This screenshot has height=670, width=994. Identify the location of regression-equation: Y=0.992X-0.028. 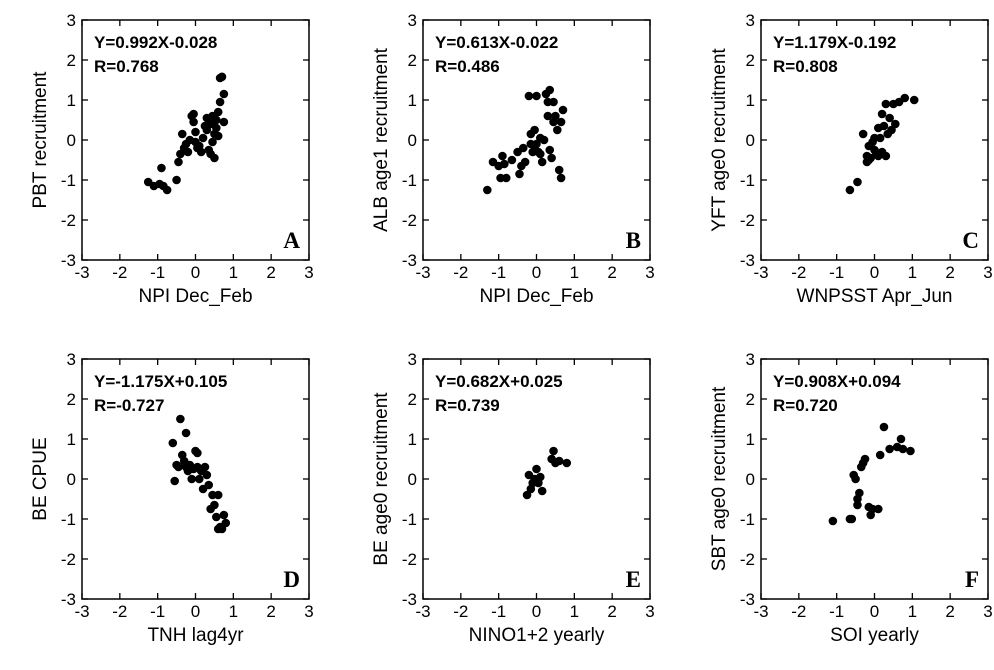
(155, 42).